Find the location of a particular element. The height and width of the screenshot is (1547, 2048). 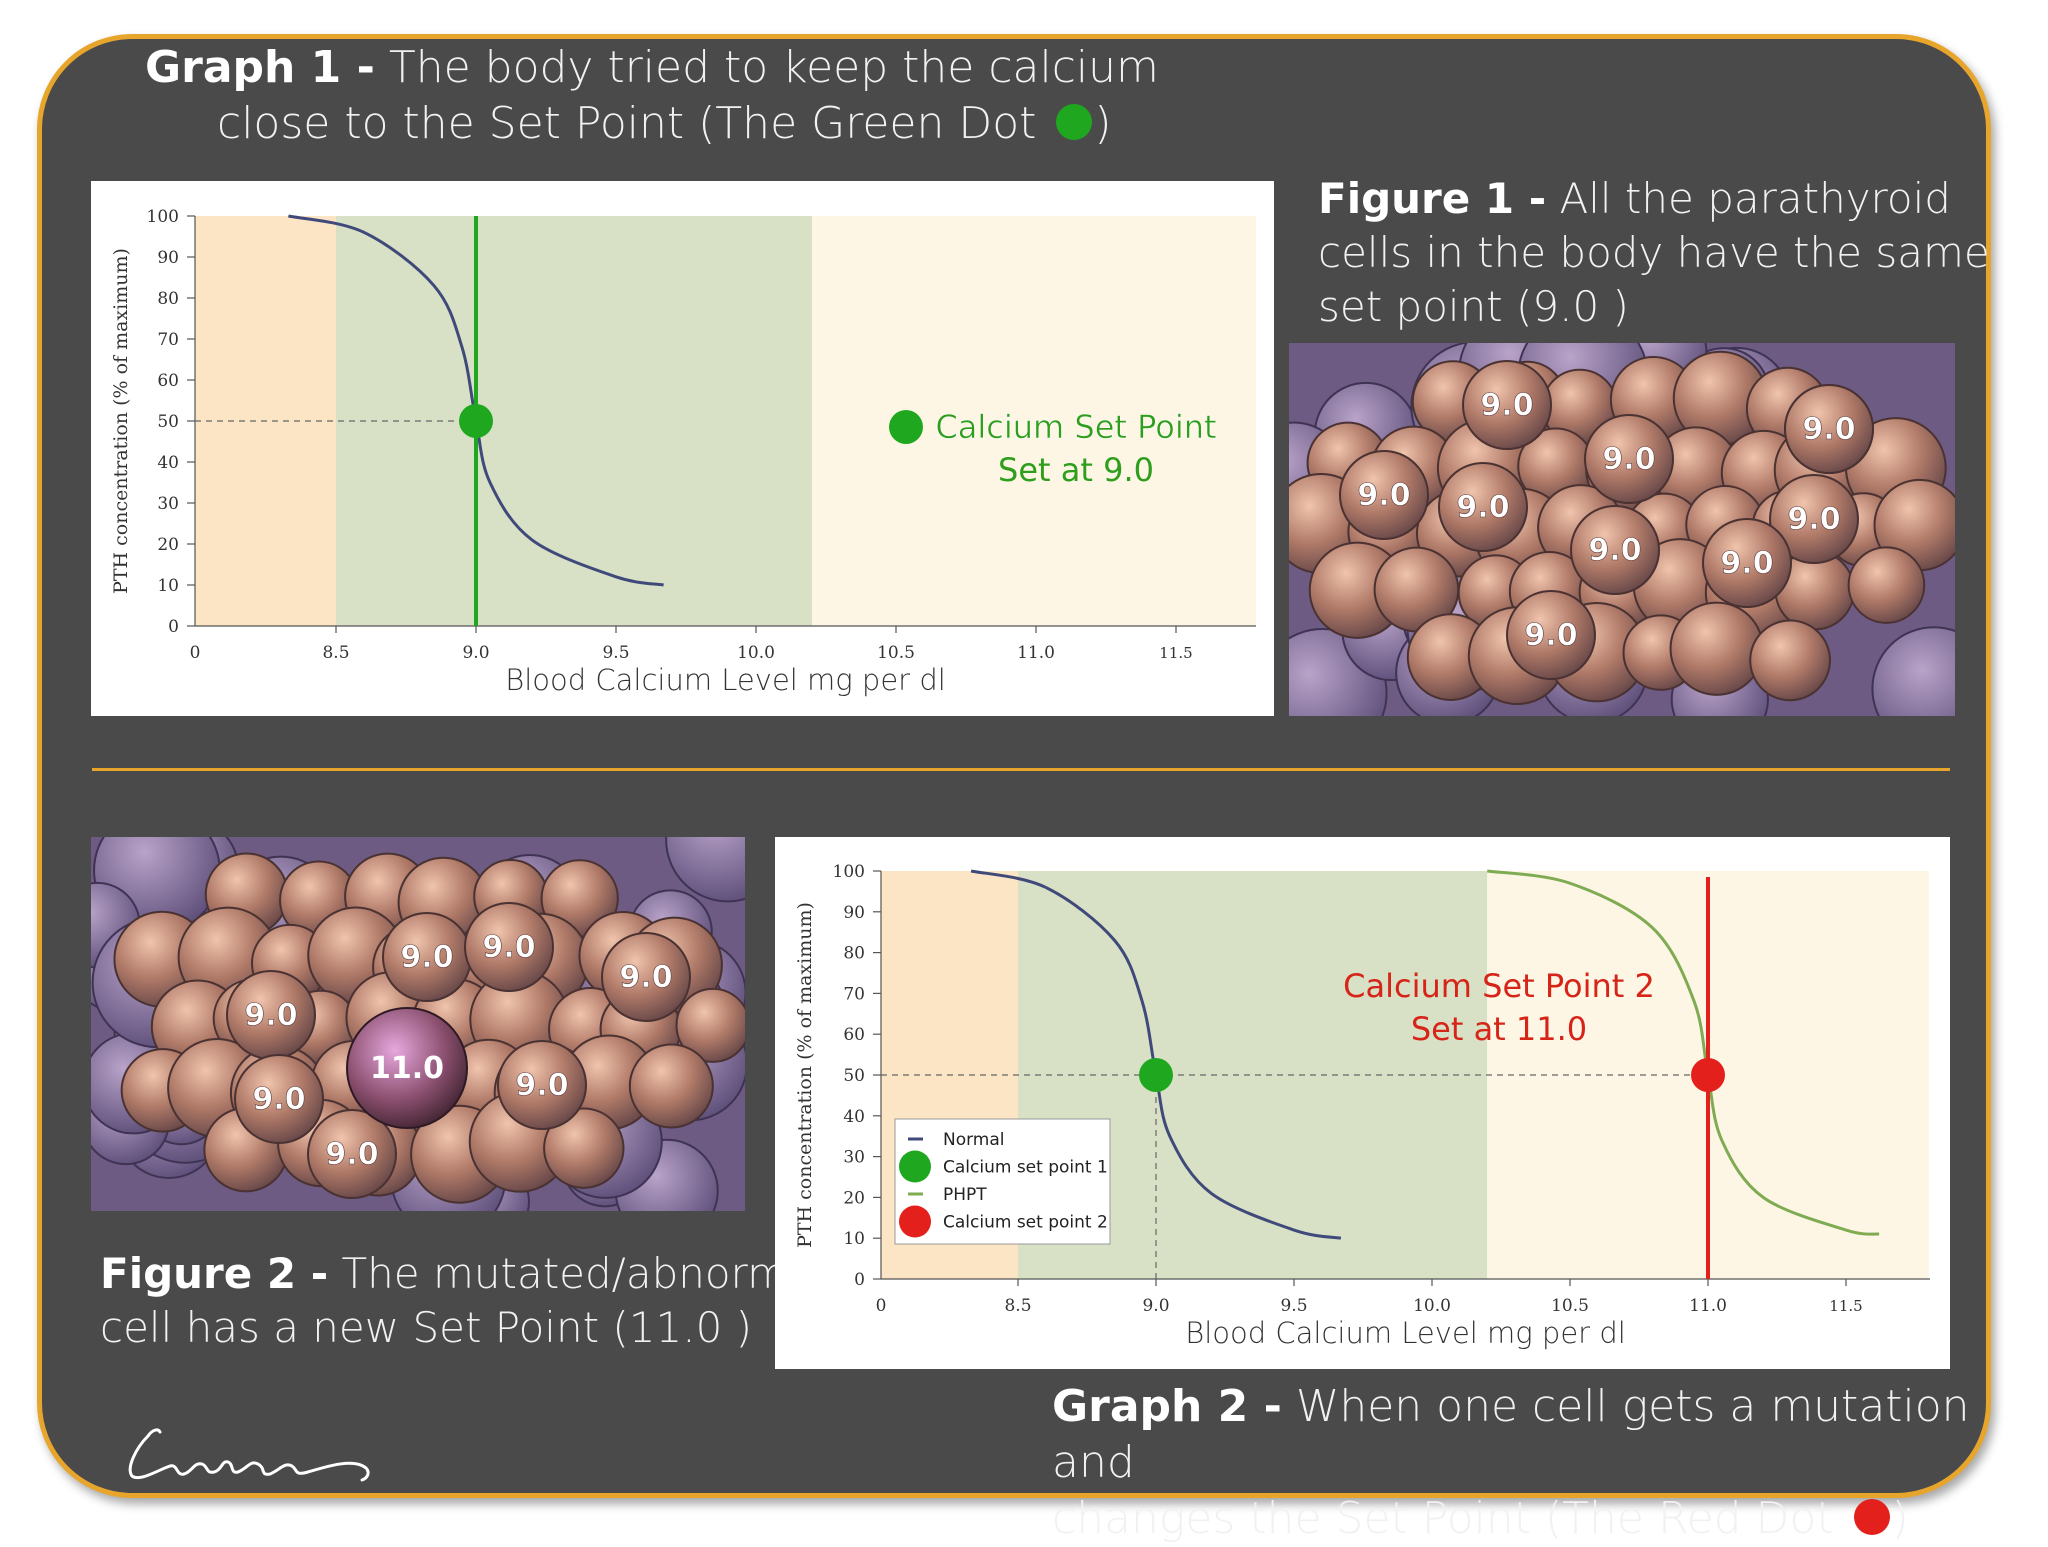

x-tick-label: 8.5 is located at coordinates (335, 653).